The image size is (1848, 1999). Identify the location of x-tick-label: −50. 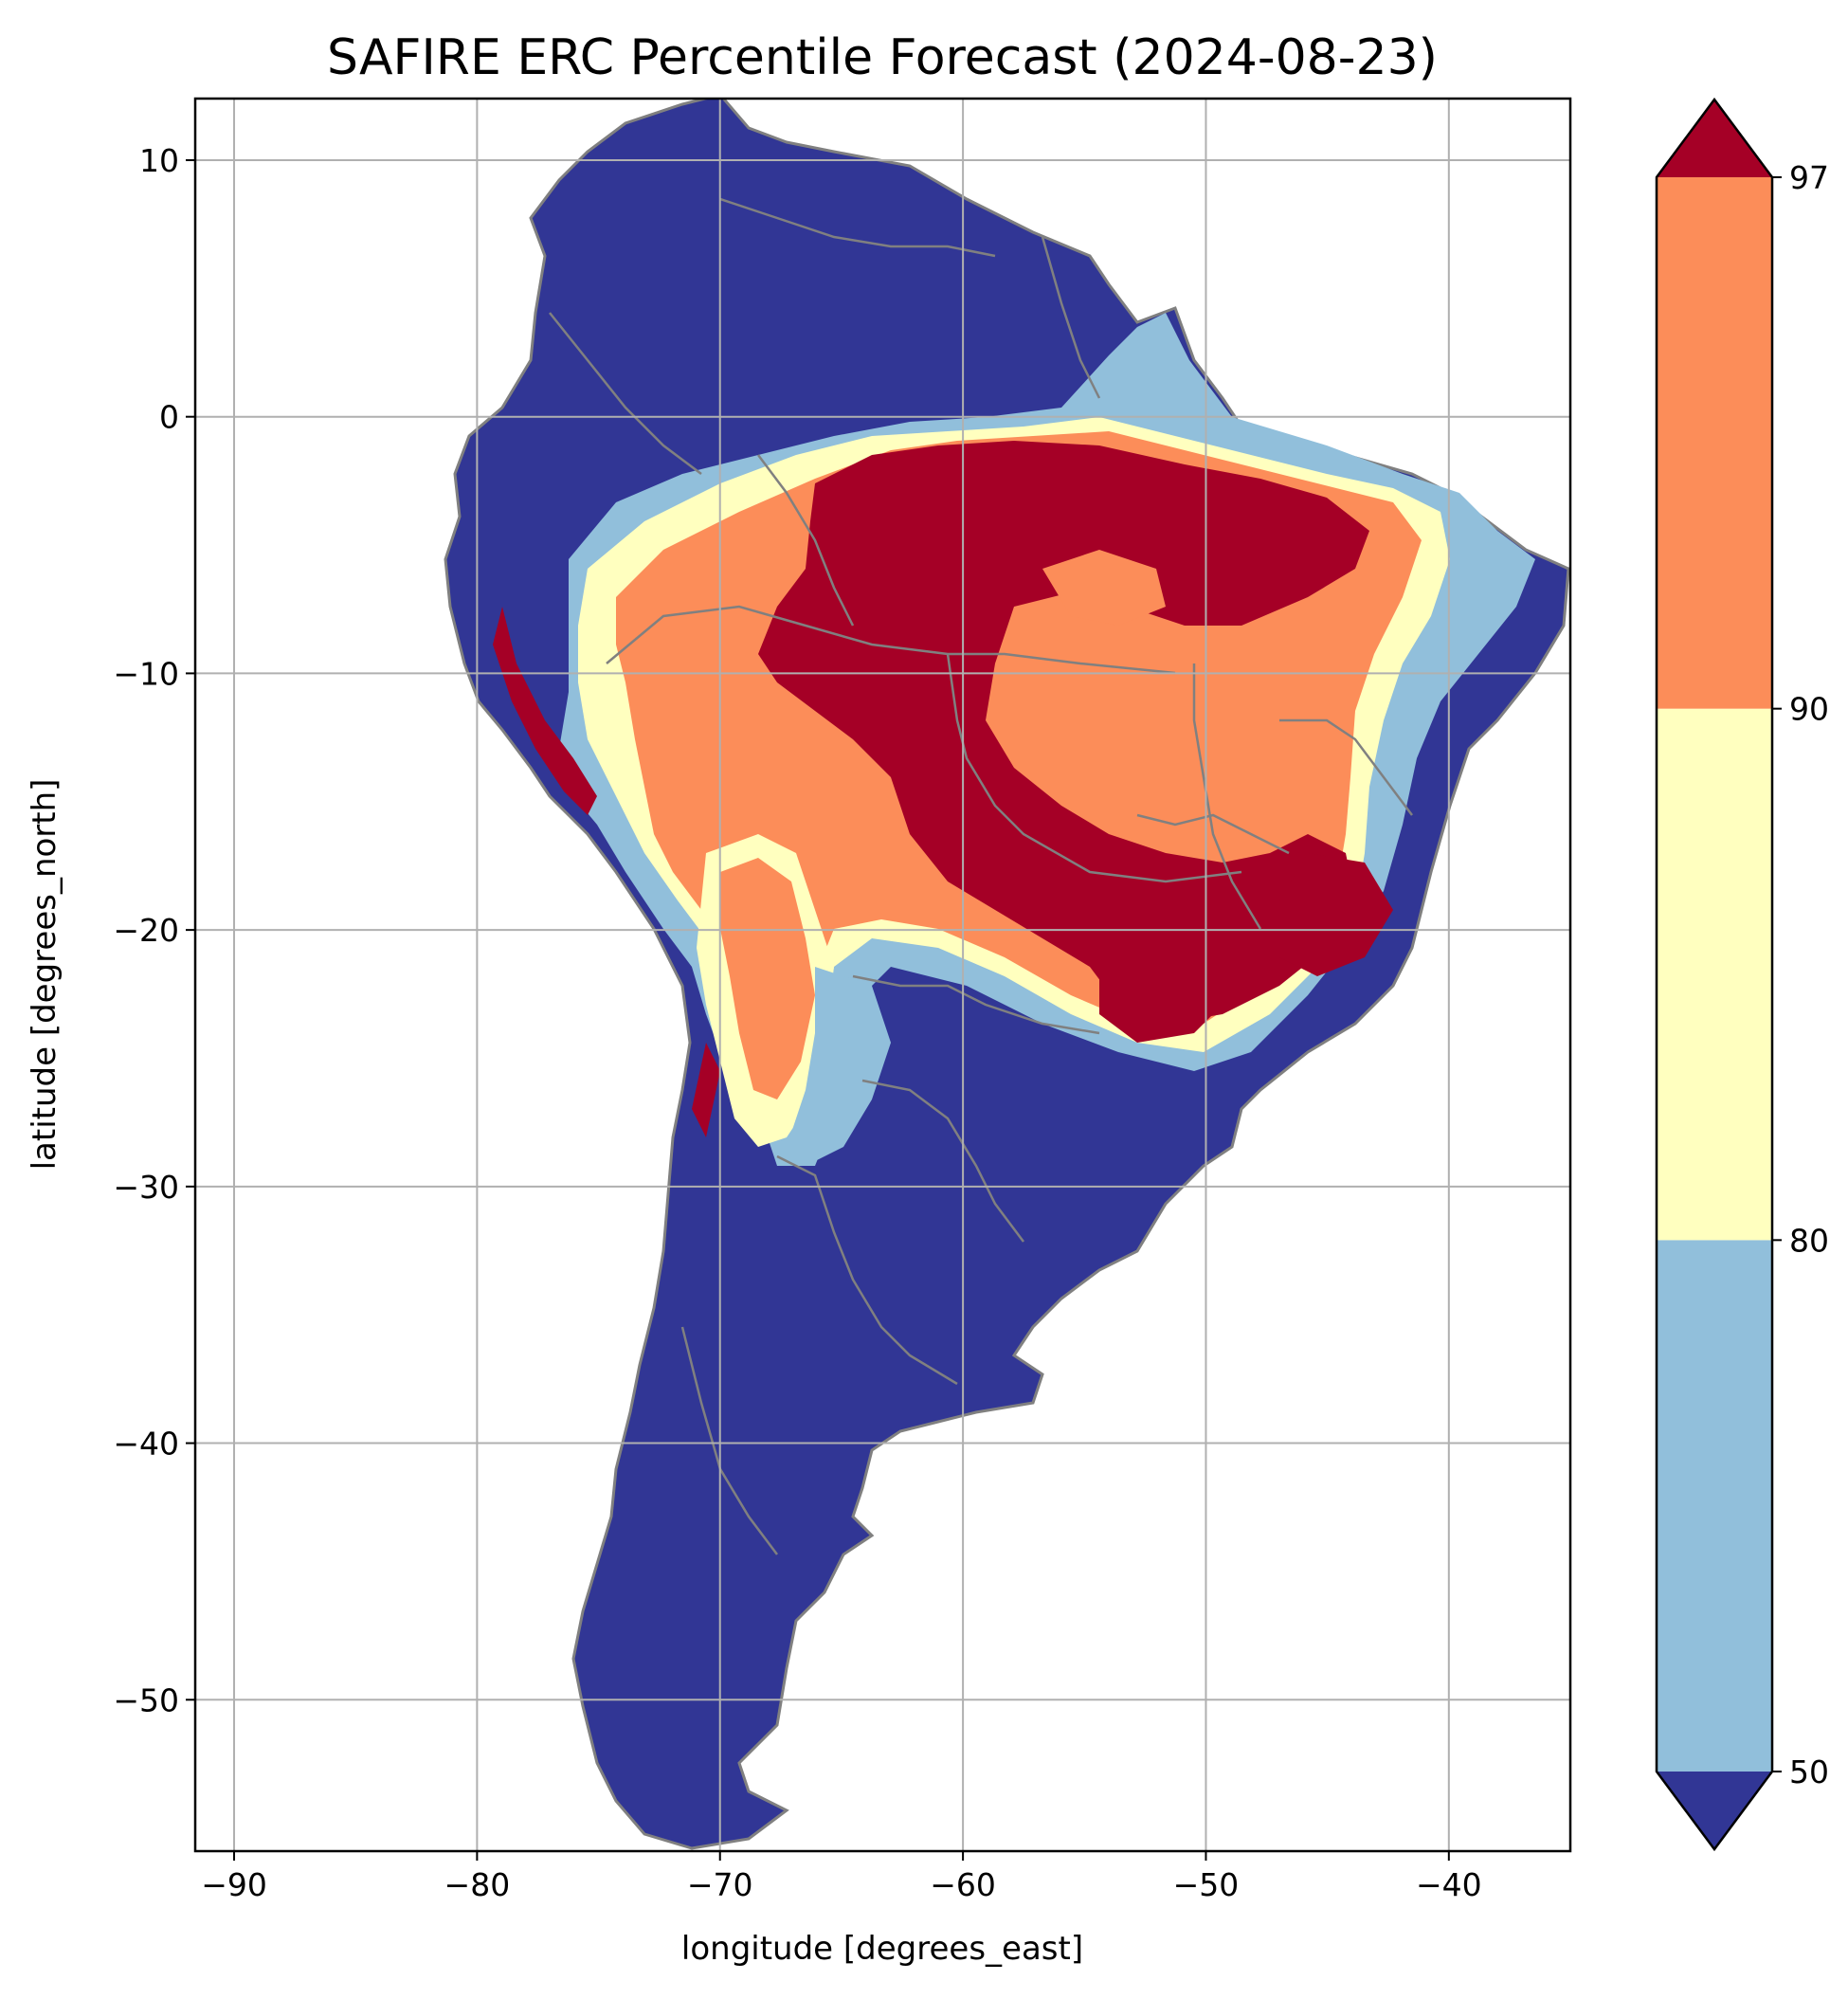
(1206, 1885).